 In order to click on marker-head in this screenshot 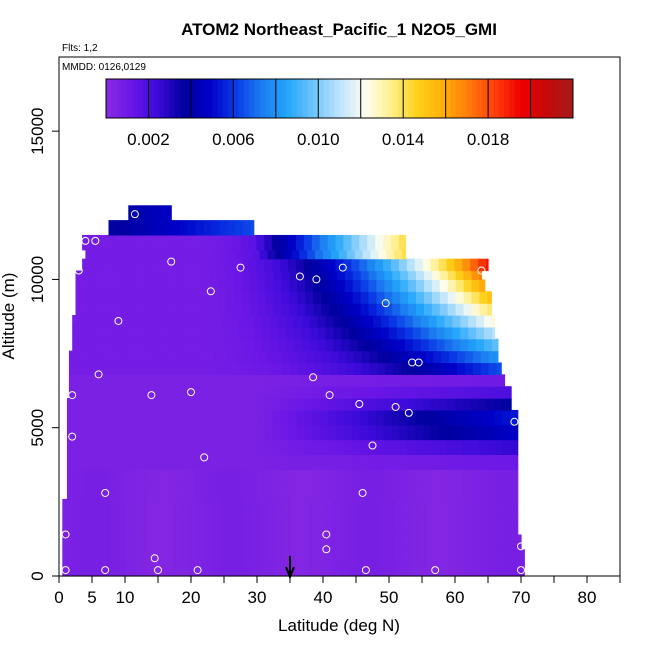, I will do `click(290, 573)`.